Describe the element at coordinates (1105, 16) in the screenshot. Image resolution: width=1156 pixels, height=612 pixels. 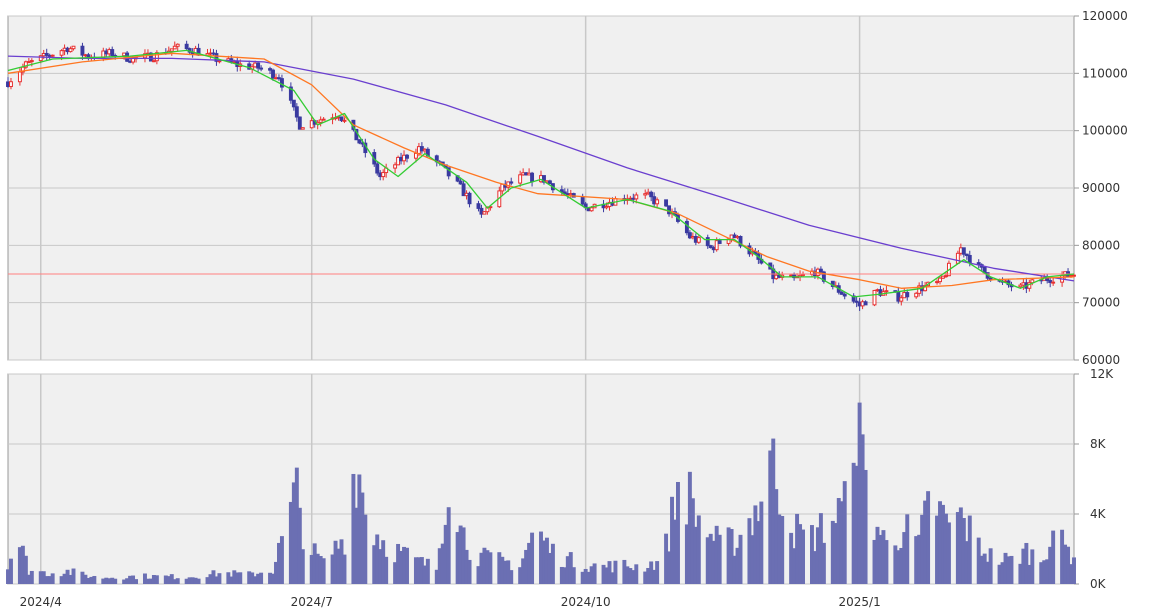
I see `price-tick-label: 120000` at that location.